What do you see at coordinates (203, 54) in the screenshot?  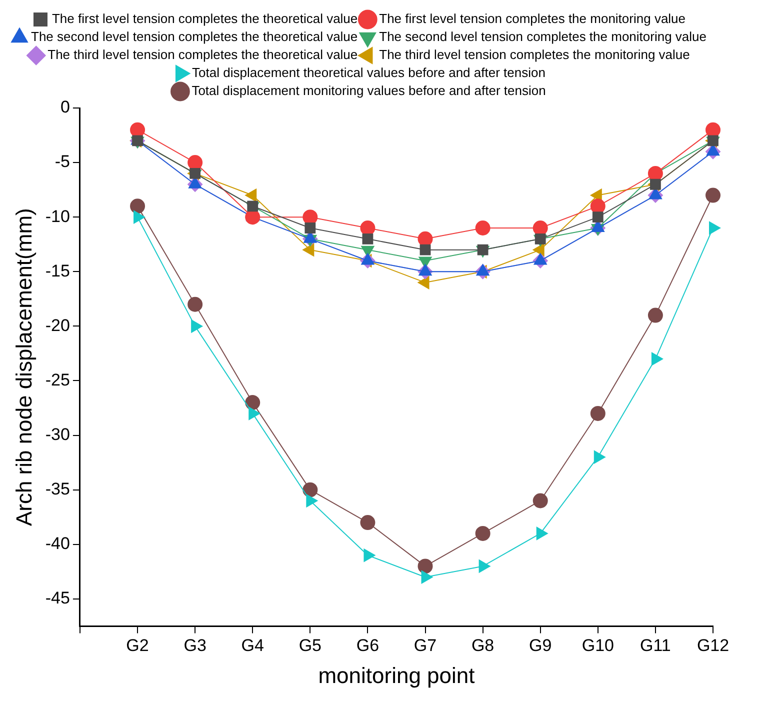 I see `legend-label: The third level tension completes the theoretical value` at bounding box center [203, 54].